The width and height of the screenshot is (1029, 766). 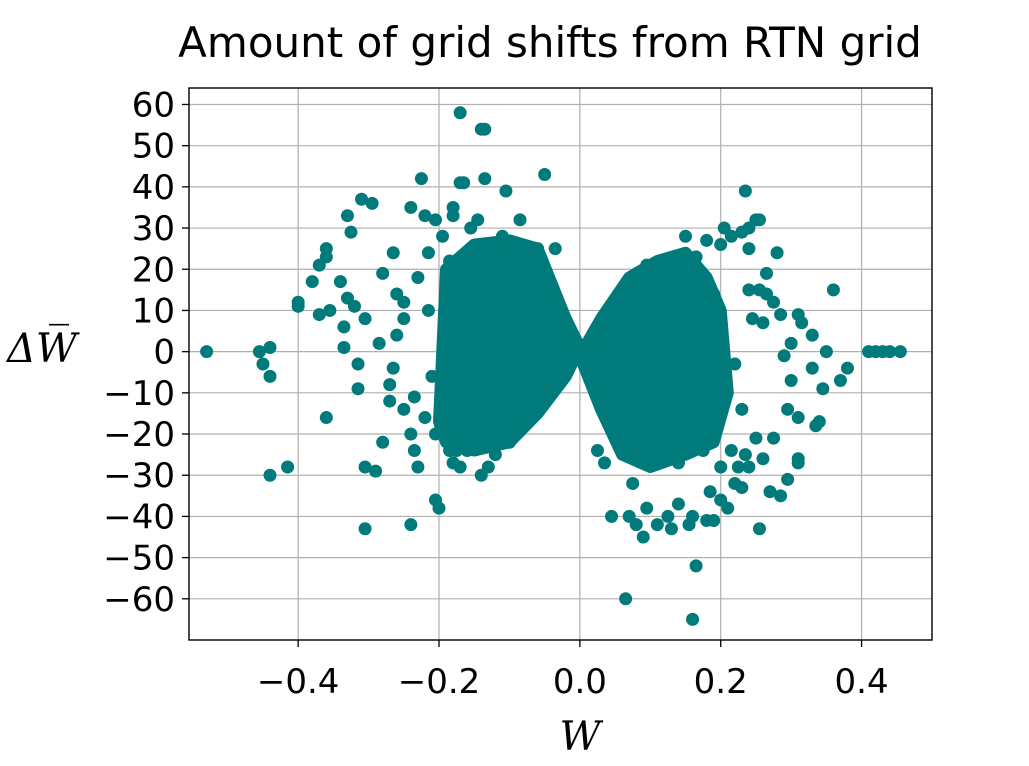 I want to click on x-tick-label: −0.4, so click(x=298, y=682).